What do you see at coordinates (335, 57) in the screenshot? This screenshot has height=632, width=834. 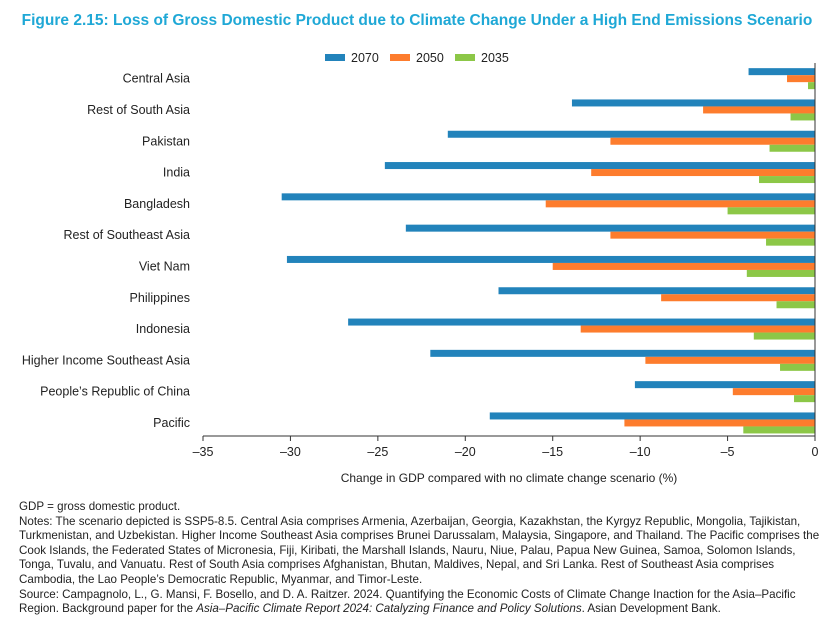 I see `legend-swatch-2070` at bounding box center [335, 57].